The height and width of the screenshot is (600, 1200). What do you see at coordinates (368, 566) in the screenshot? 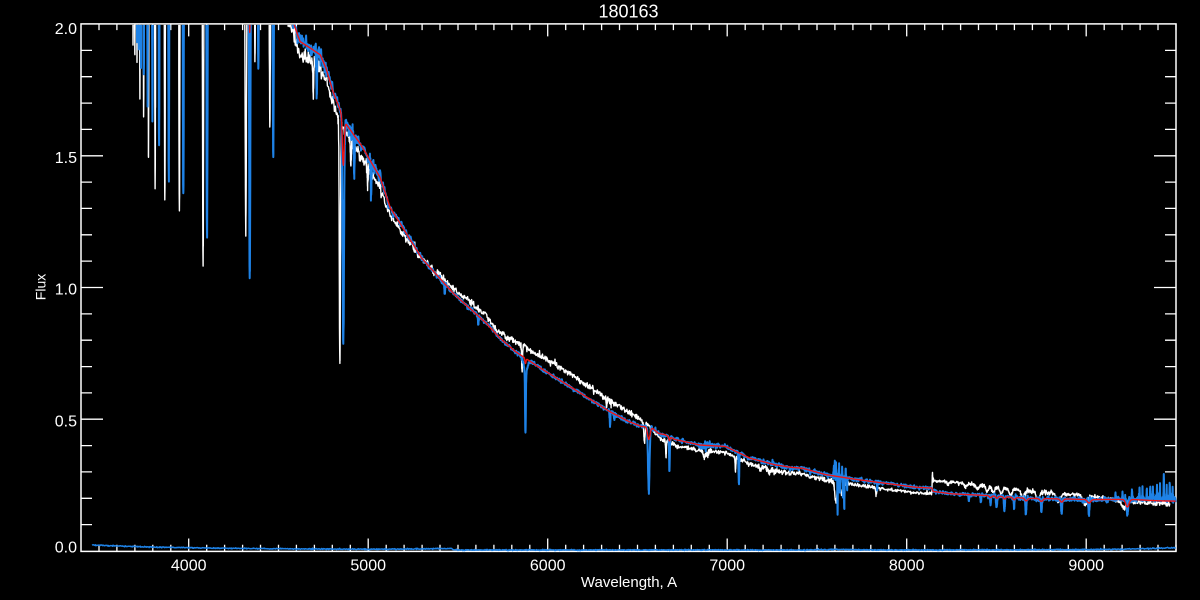
I see `svg-text: 5000` at bounding box center [368, 566].